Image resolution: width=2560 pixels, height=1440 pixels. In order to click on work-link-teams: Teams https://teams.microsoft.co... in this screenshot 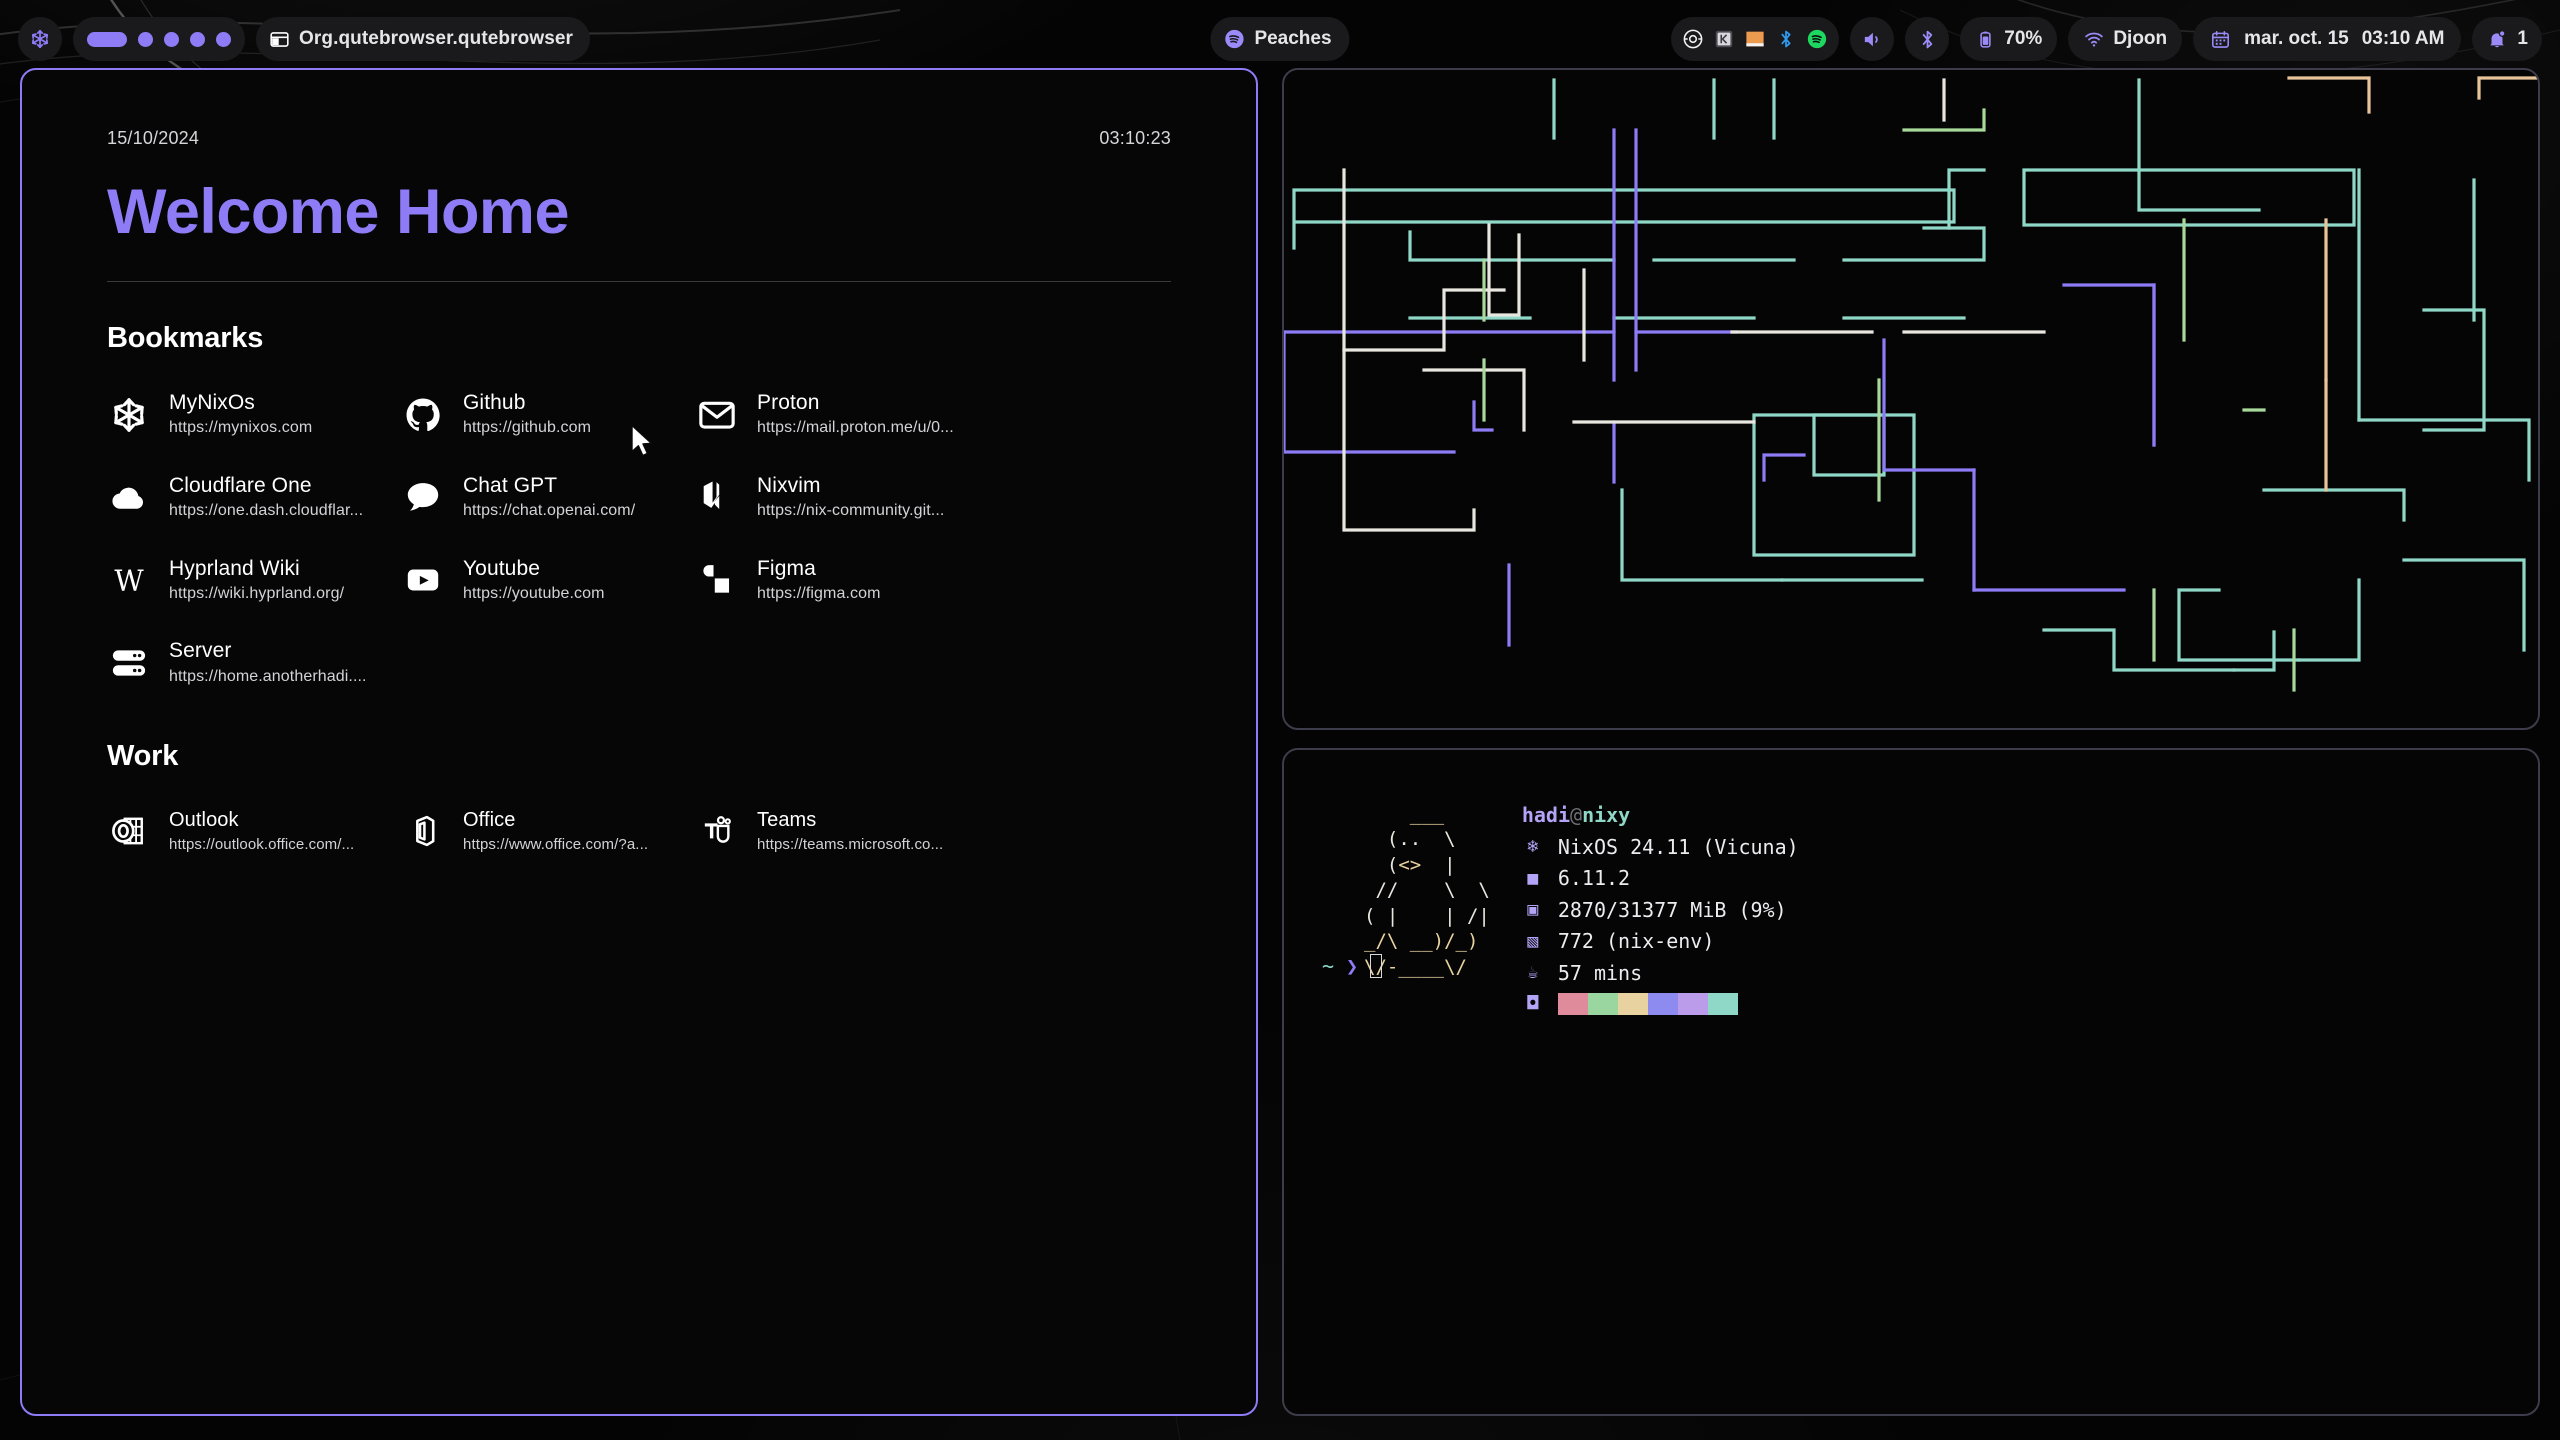, I will do `click(842, 831)`.